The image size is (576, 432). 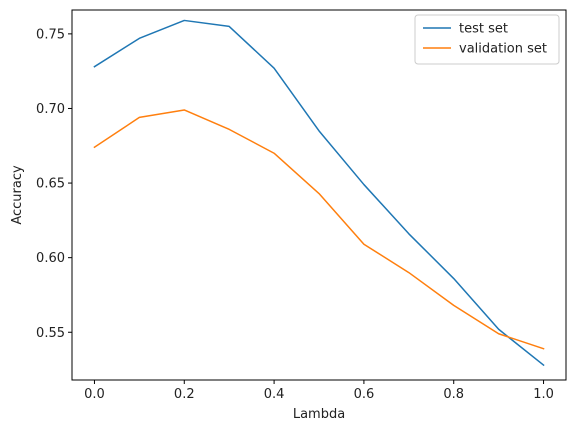 I want to click on y-axis-label: Accuracy, so click(x=17, y=195).